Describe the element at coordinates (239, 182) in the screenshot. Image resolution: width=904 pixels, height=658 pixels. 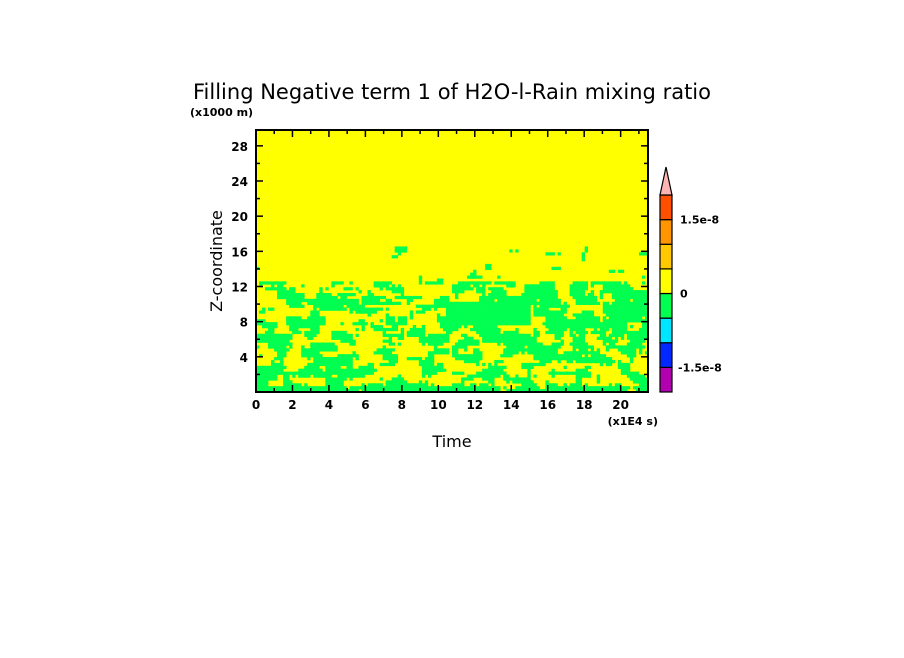
I see `y-tick-label: 24` at that location.